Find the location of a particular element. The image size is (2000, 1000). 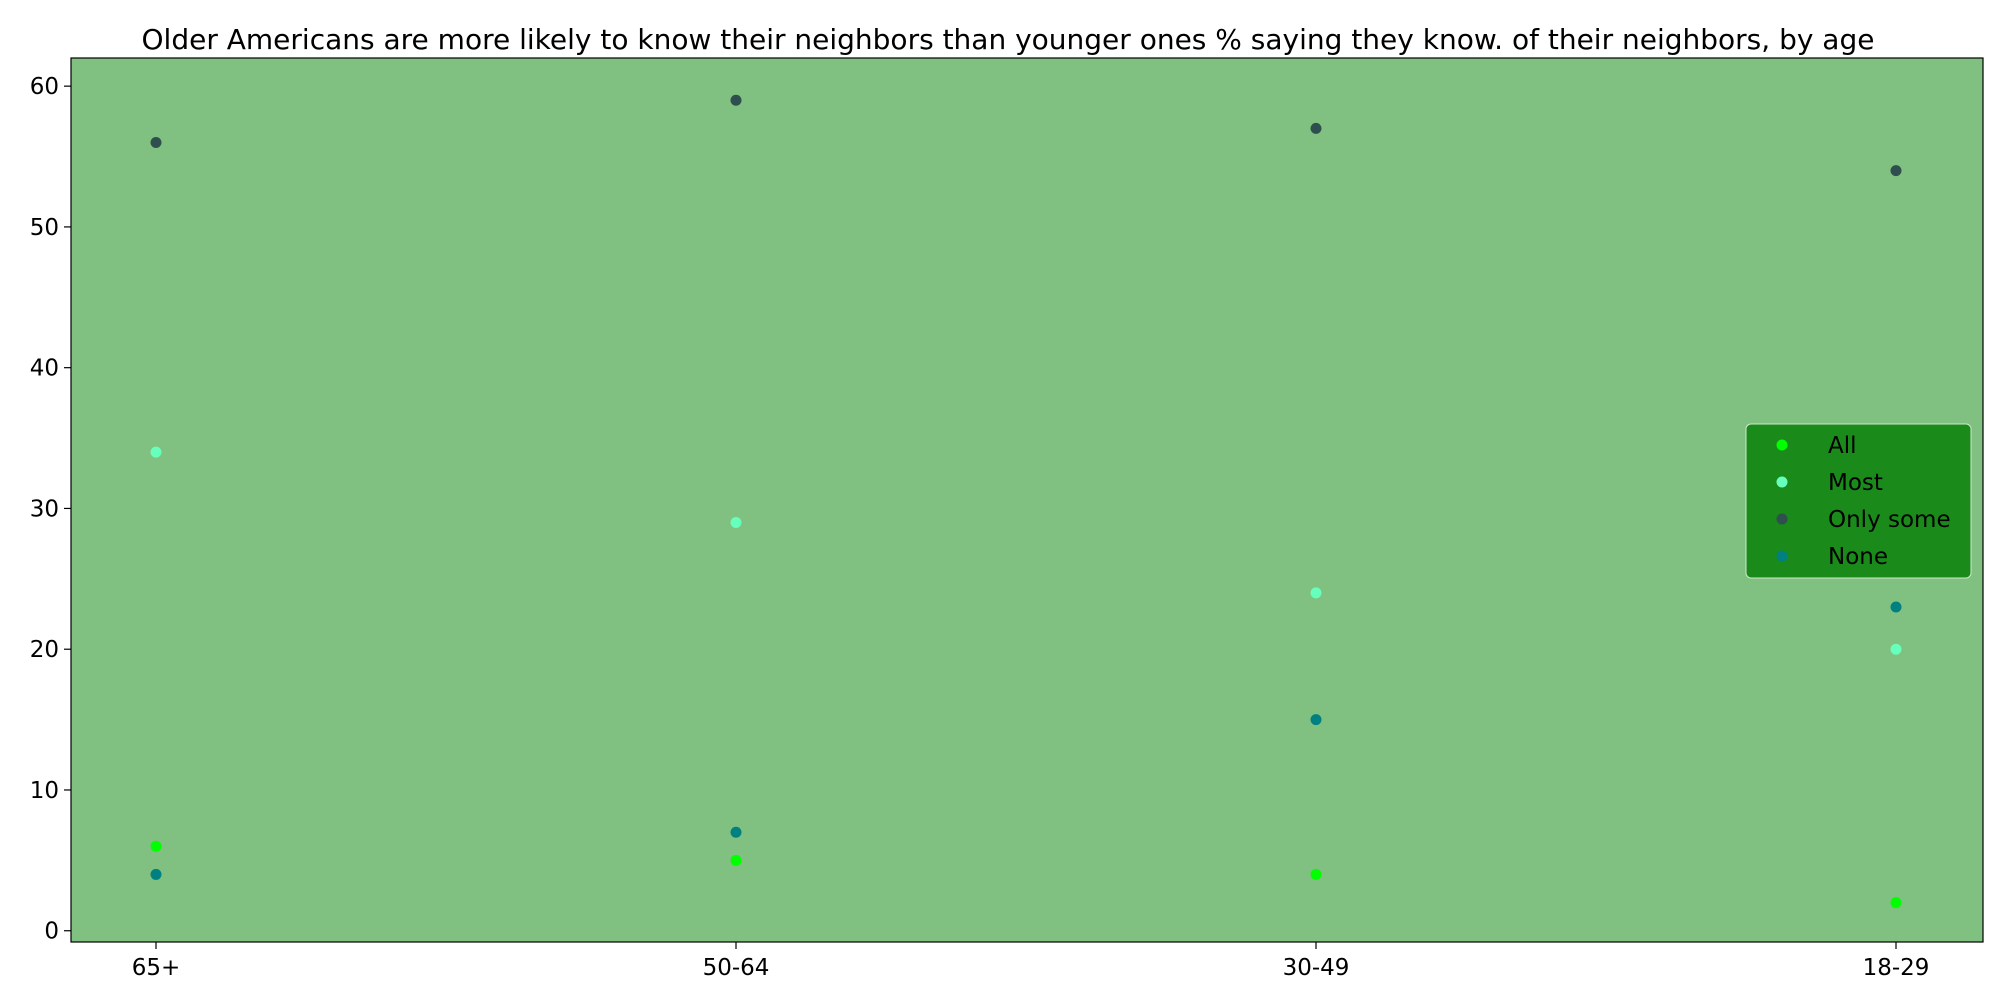

x-axis: 65+ 50-64 30-49 18-29 is located at coordinates (1031, 961).